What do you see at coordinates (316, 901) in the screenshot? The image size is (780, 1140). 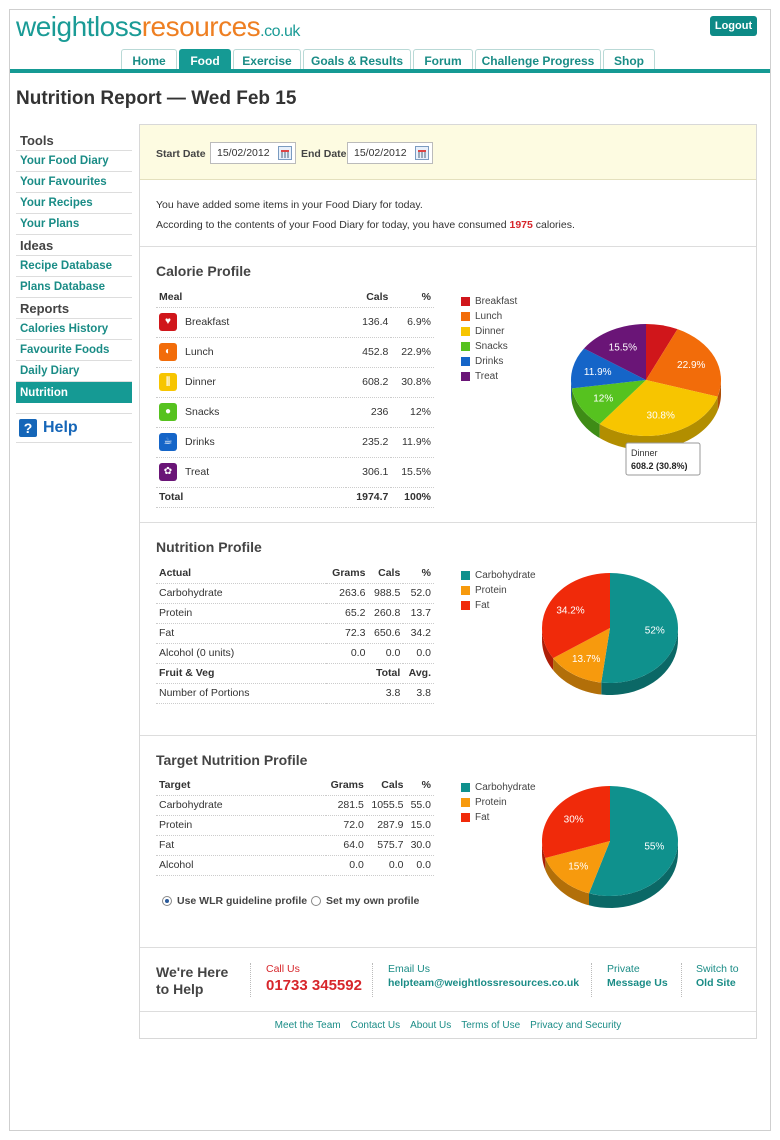 I see `radio-unchecked-icon` at bounding box center [316, 901].